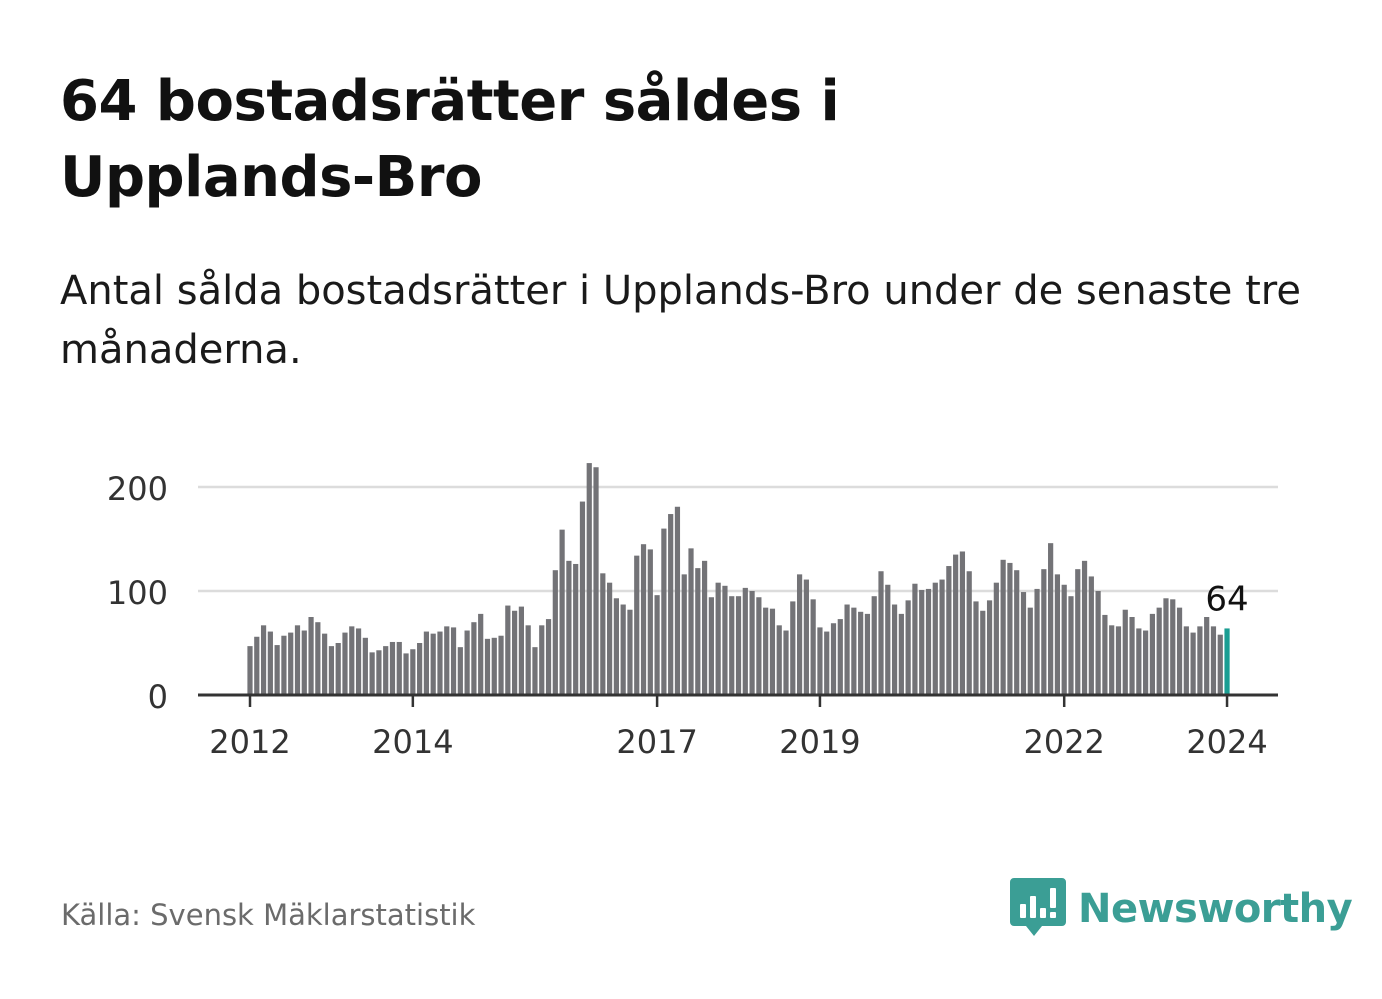 Image resolution: width=1382 pixels, height=999 pixels. Describe the element at coordinates (1038, 907) in the screenshot. I see `newsworthy-logo-icon` at that location.